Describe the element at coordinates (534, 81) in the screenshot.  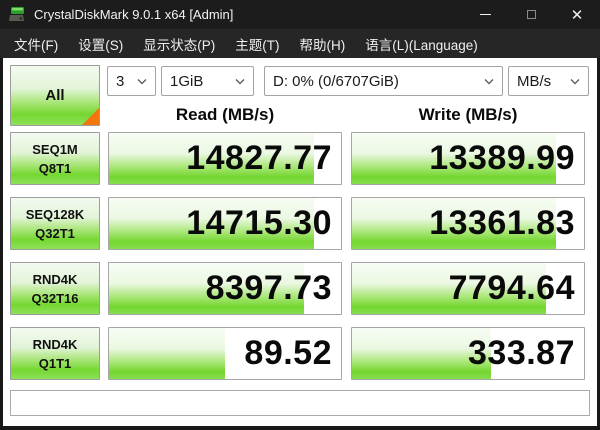
I see `unit-value: MB/s` at that location.